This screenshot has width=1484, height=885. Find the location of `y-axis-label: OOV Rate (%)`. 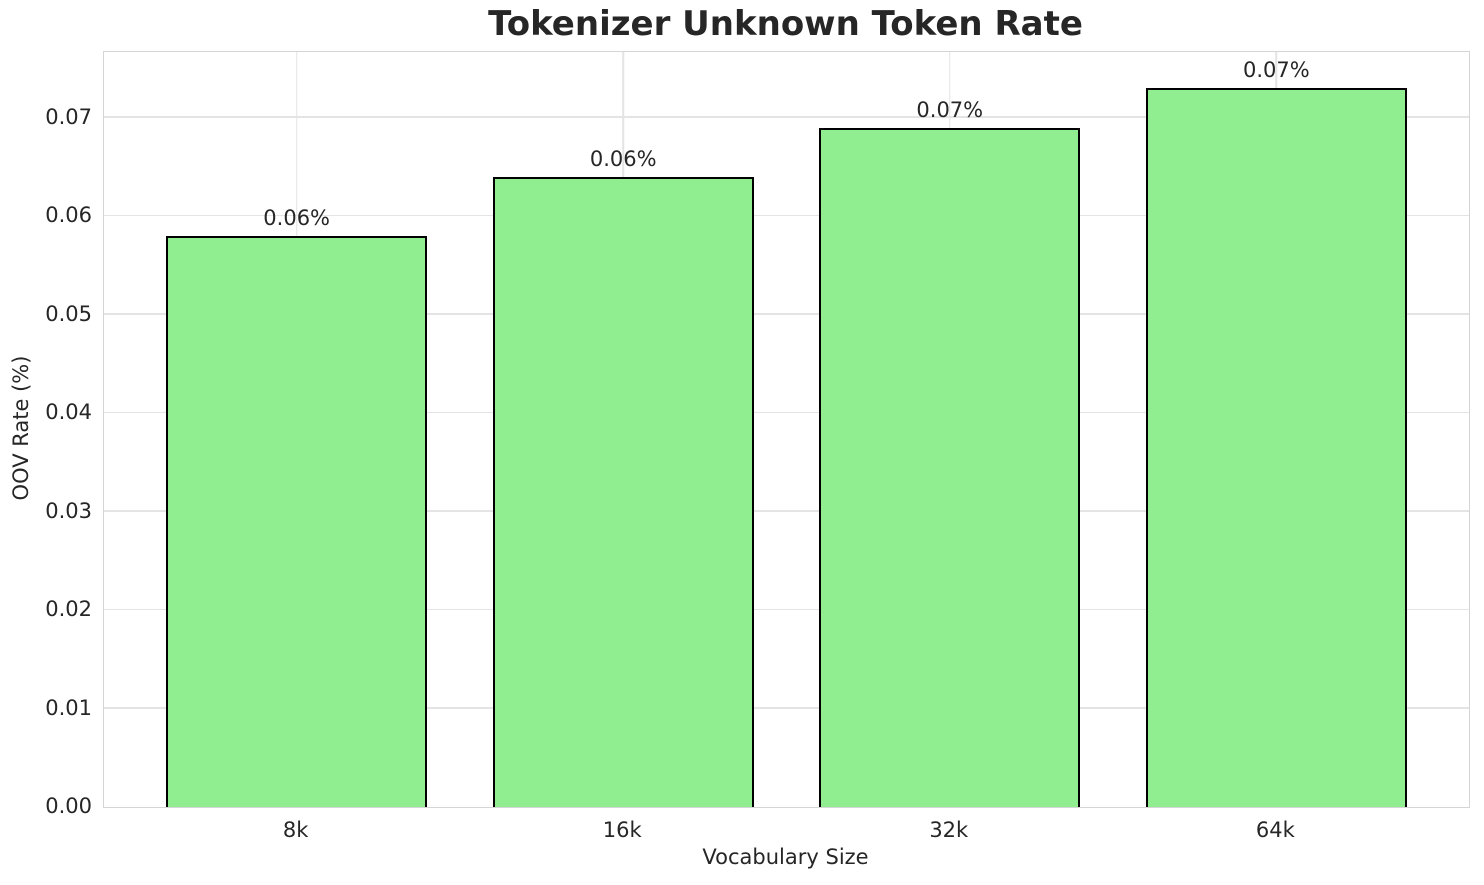

y-axis-label: OOV Rate (%) is located at coordinates (21, 428).